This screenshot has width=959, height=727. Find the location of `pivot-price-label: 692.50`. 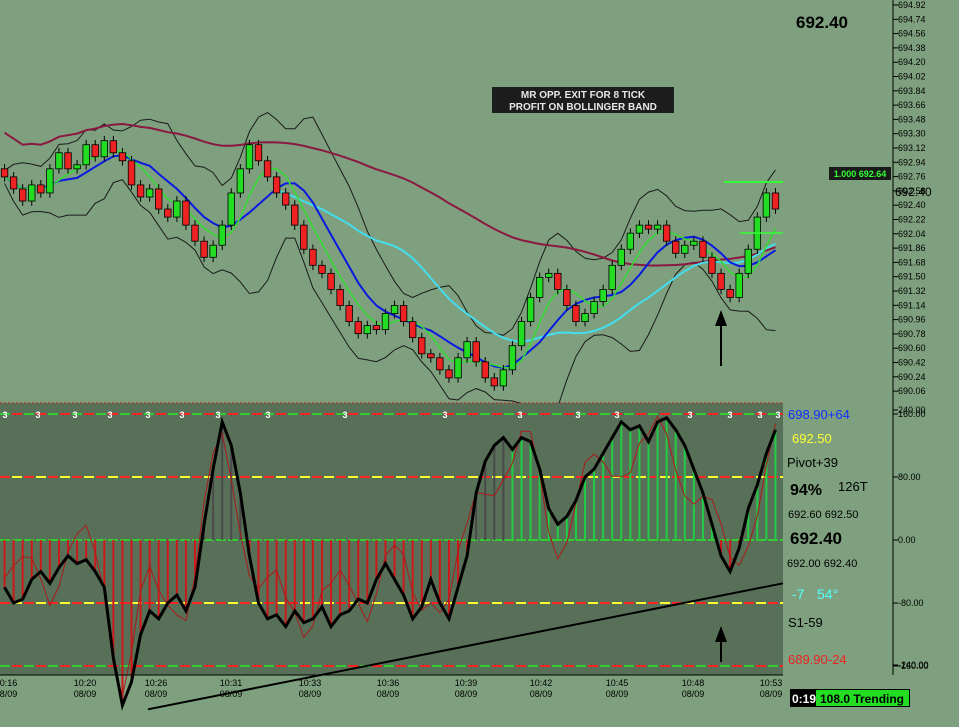

pivot-price-label: 692.50 is located at coordinates (812, 438).